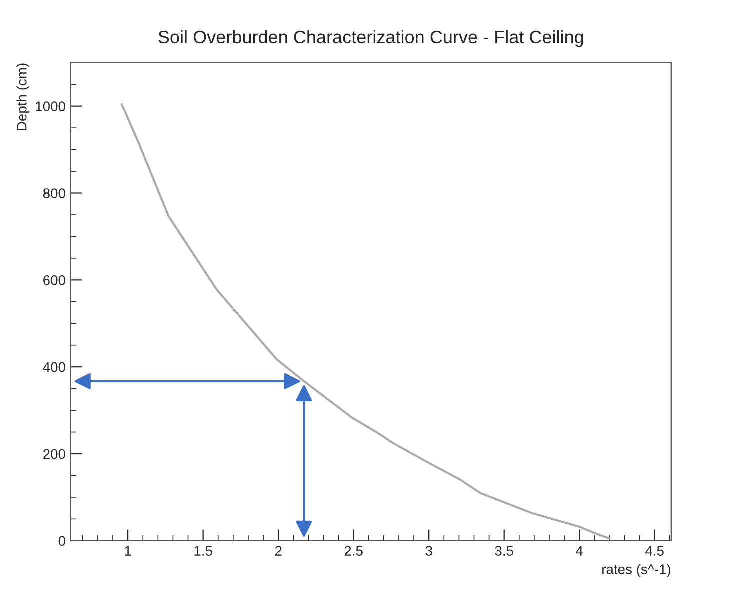 The height and width of the screenshot is (599, 746). I want to click on y-tick-label: 1000, so click(51, 107).